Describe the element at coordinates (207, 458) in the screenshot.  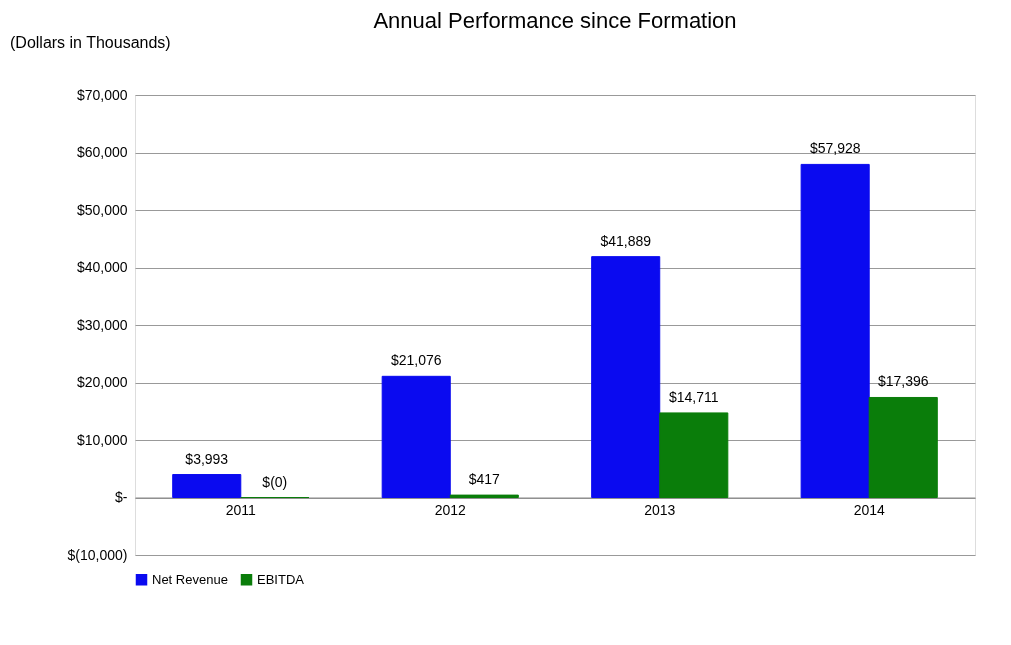
I see `data-label: $3,993` at that location.